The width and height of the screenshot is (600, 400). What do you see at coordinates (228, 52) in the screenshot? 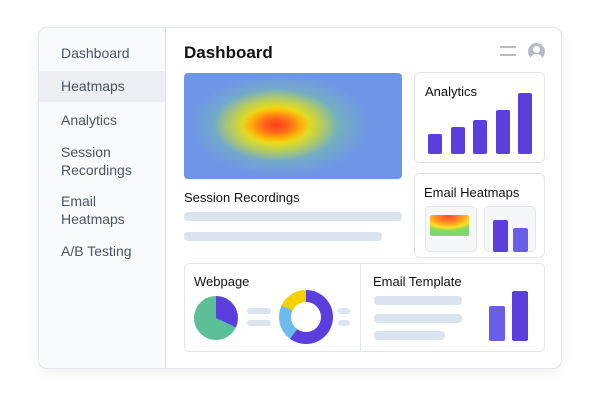
I see `page-title: Dashboard` at bounding box center [228, 52].